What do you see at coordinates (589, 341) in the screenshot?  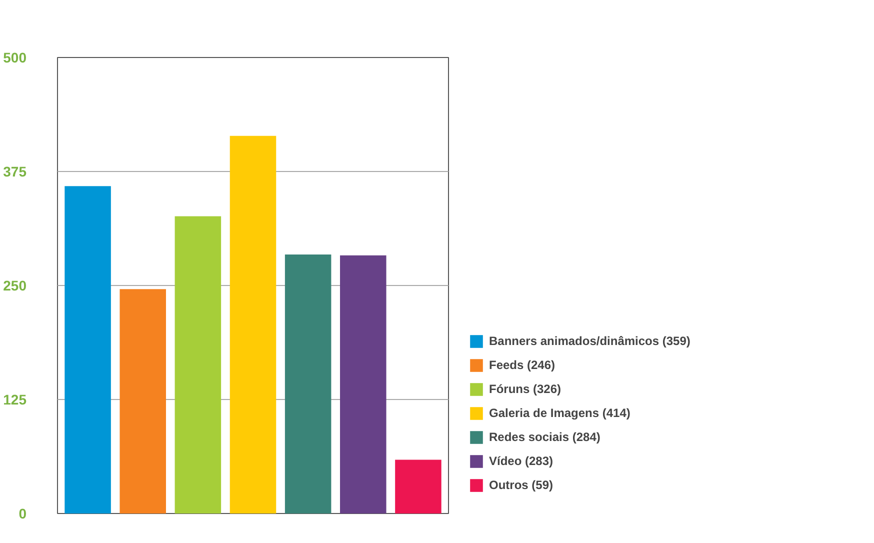 I see `legend-label: Banners animados/dinâmicos (359)` at bounding box center [589, 341].